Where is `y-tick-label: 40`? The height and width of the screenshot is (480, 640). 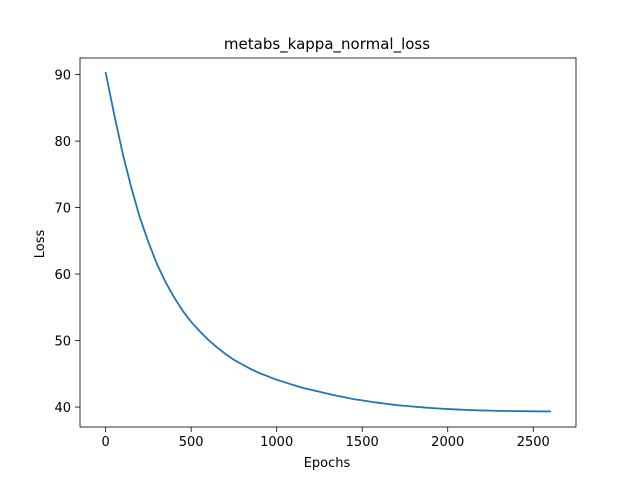
y-tick-label: 40 is located at coordinates (62, 408).